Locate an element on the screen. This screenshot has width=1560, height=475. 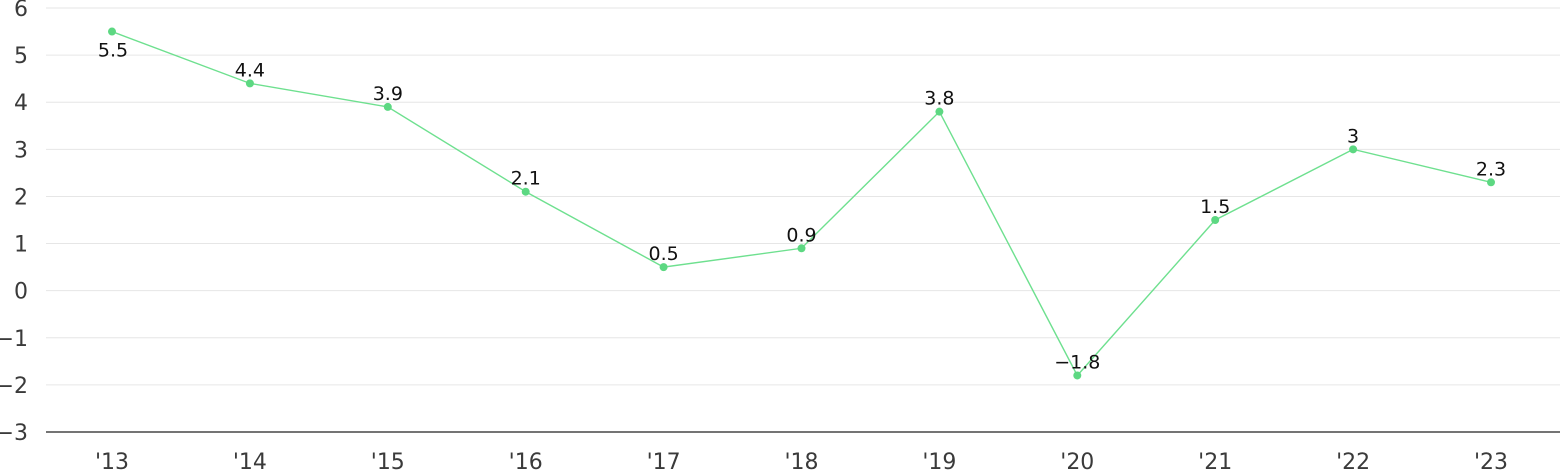
x-tick-label: '16 is located at coordinates (526, 460).